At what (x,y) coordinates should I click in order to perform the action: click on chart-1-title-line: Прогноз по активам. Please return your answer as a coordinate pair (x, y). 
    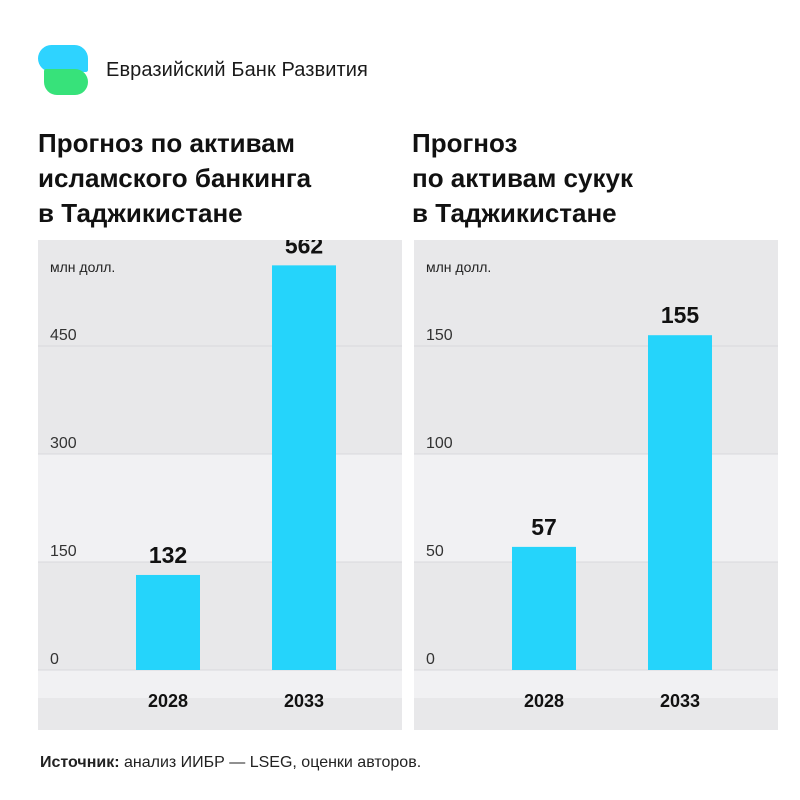
    Looking at the image, I should click on (167, 143).